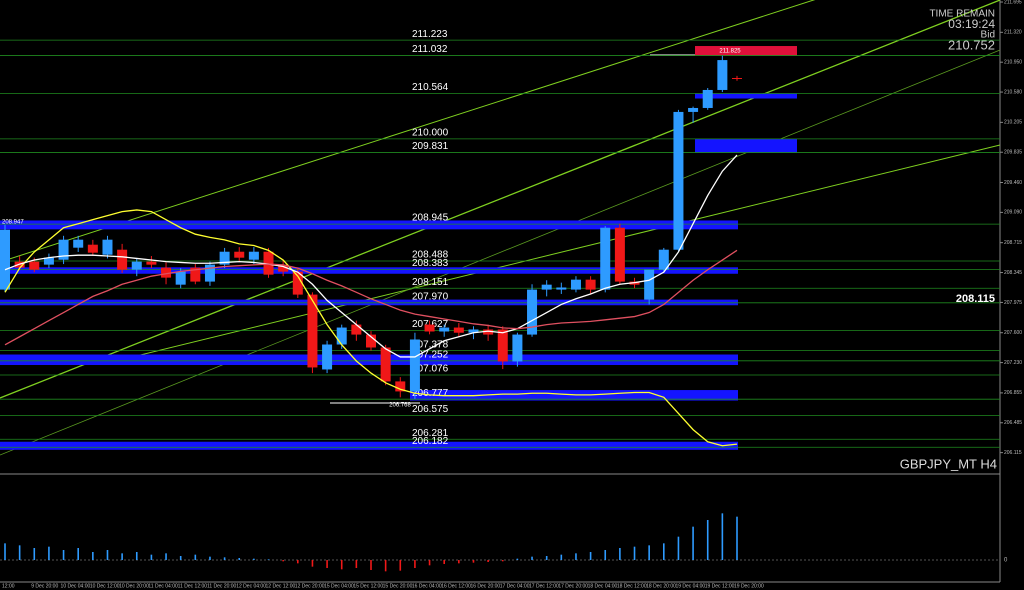 The height and width of the screenshot is (590, 1024). What do you see at coordinates (1013, 2) in the screenshot?
I see `y-tick-label: 211.695` at bounding box center [1013, 2].